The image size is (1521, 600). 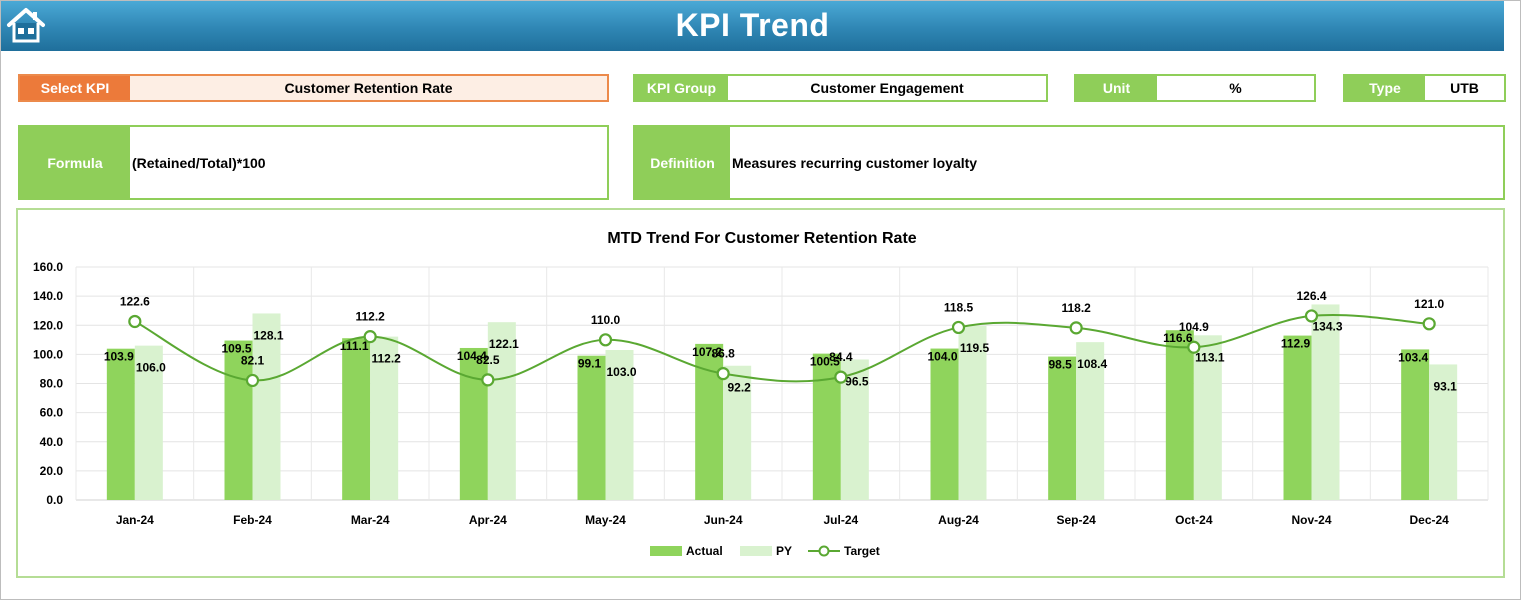 What do you see at coordinates (488, 520) in the screenshot?
I see `x-tick-label: Apr-24` at bounding box center [488, 520].